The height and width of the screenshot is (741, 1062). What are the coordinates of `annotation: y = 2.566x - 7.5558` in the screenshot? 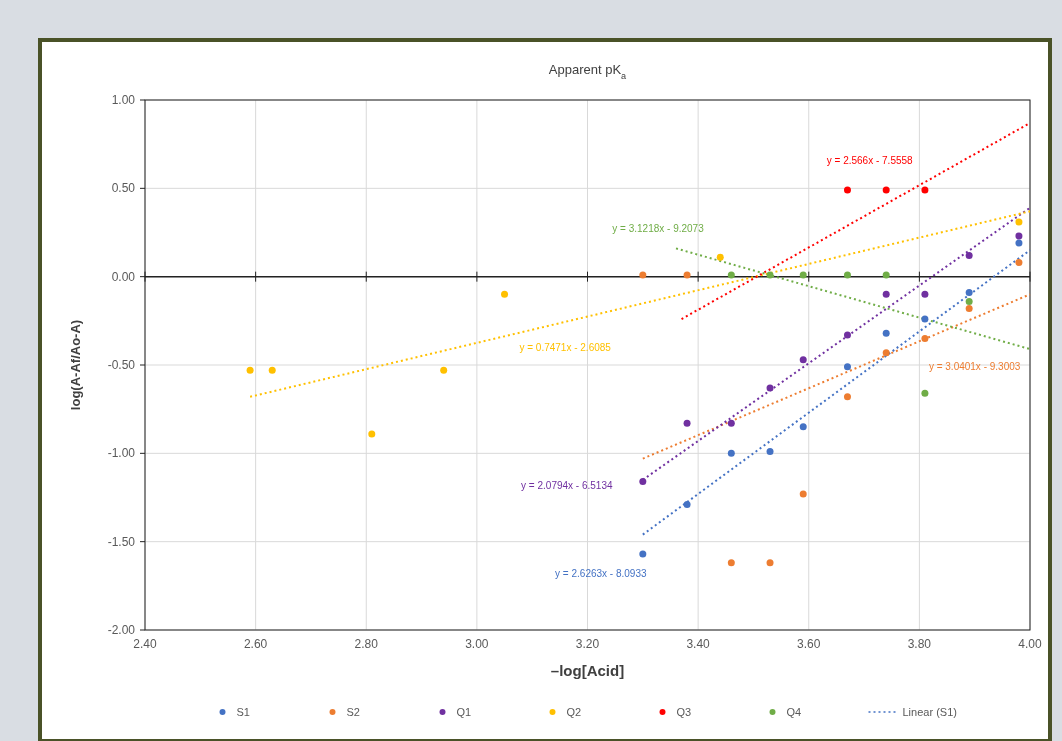 It's located at (870, 161).